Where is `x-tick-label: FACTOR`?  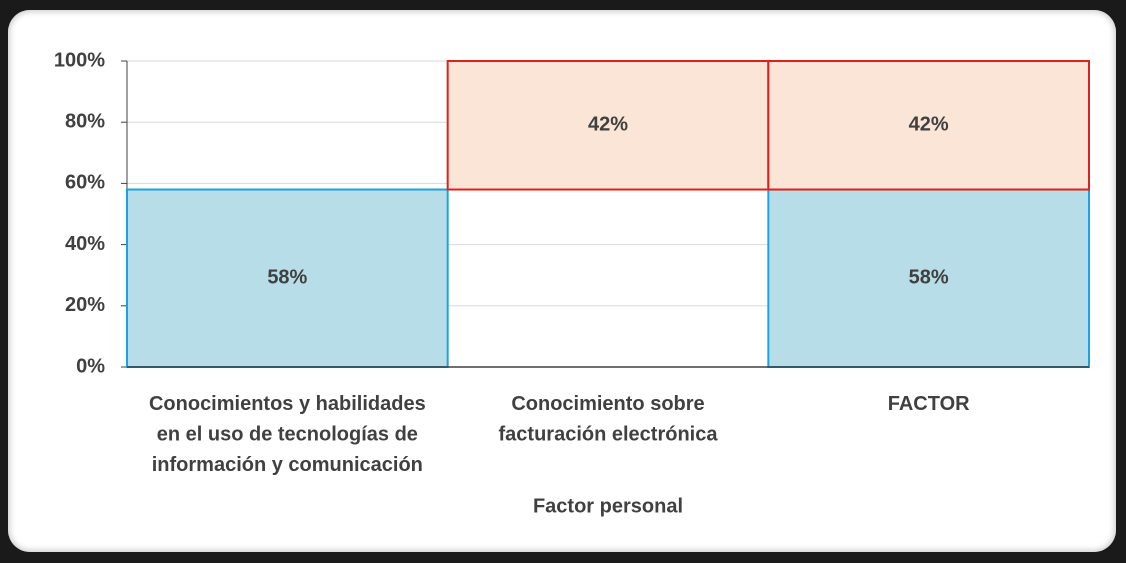 x-tick-label: FACTOR is located at coordinates (929, 404).